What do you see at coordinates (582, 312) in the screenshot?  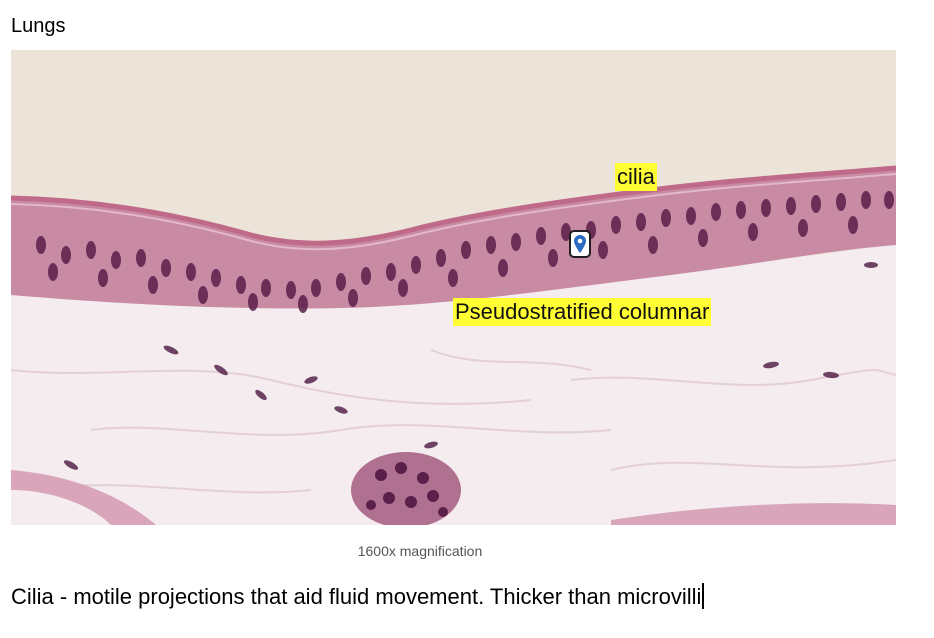 I see `label-pseudostratified-columnar: Pseudostratified columnar` at bounding box center [582, 312].